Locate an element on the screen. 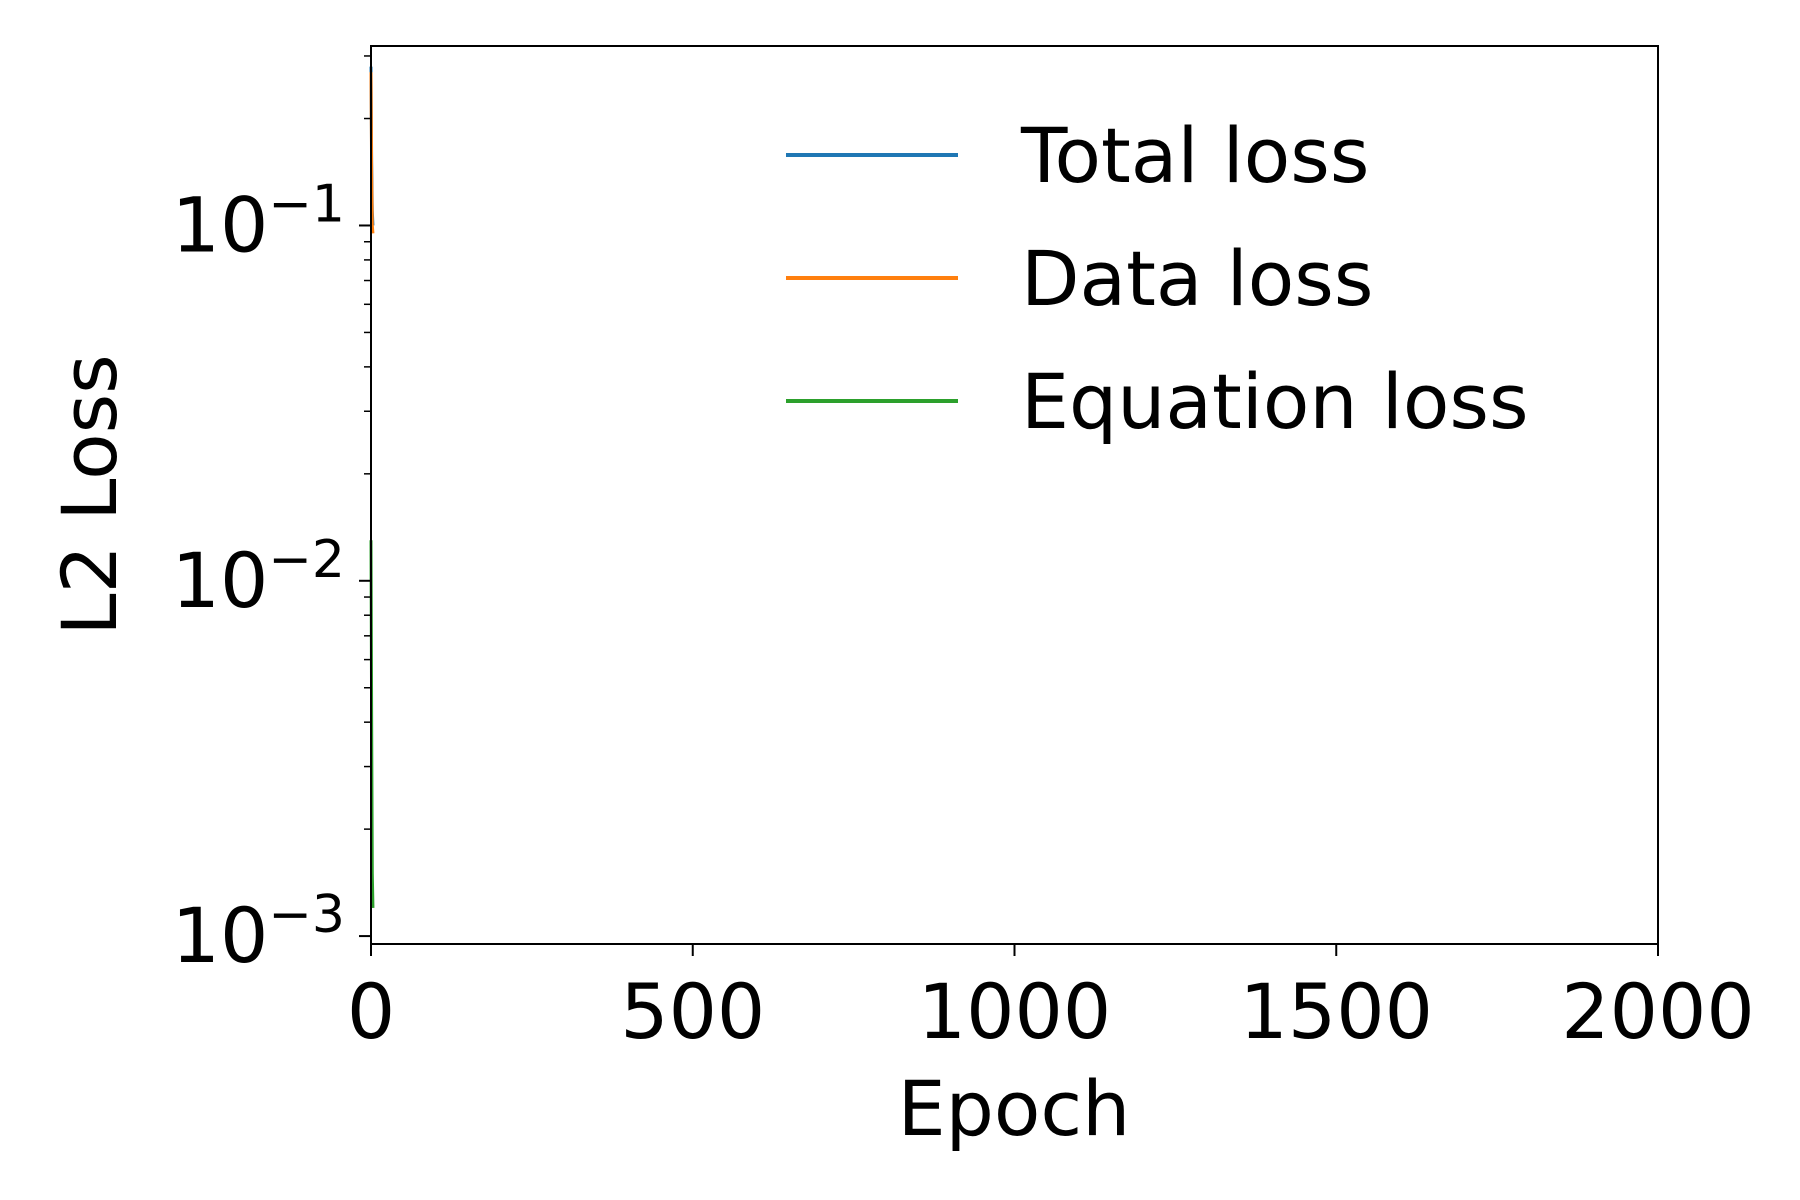 The width and height of the screenshot is (1800, 1200). legend-label-1: Data loss is located at coordinates (1197, 278).